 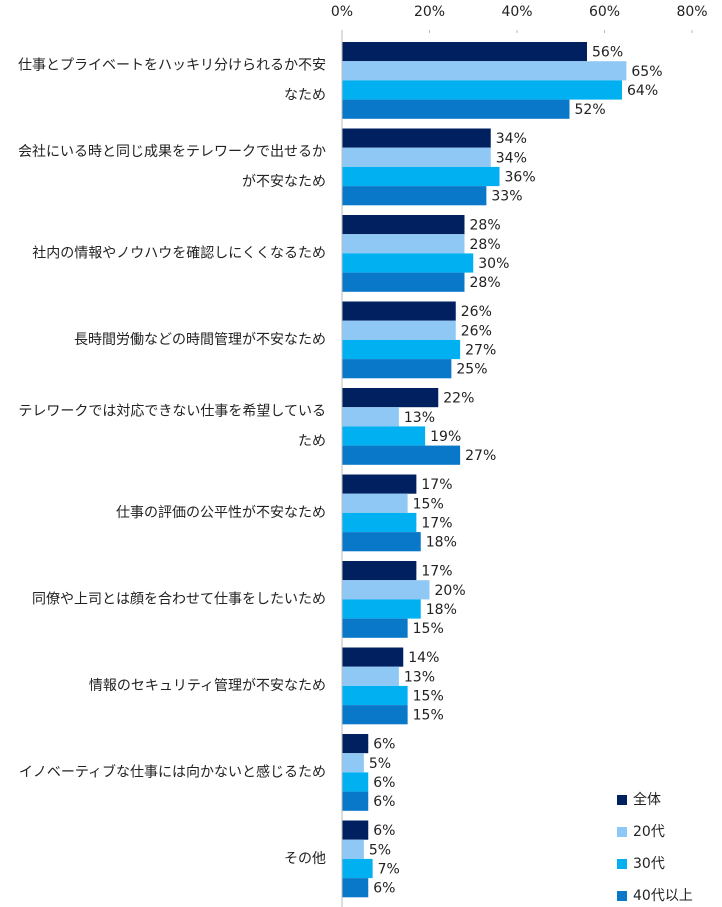 What do you see at coordinates (423, 658) in the screenshot?
I see `value-label: 14%` at bounding box center [423, 658].